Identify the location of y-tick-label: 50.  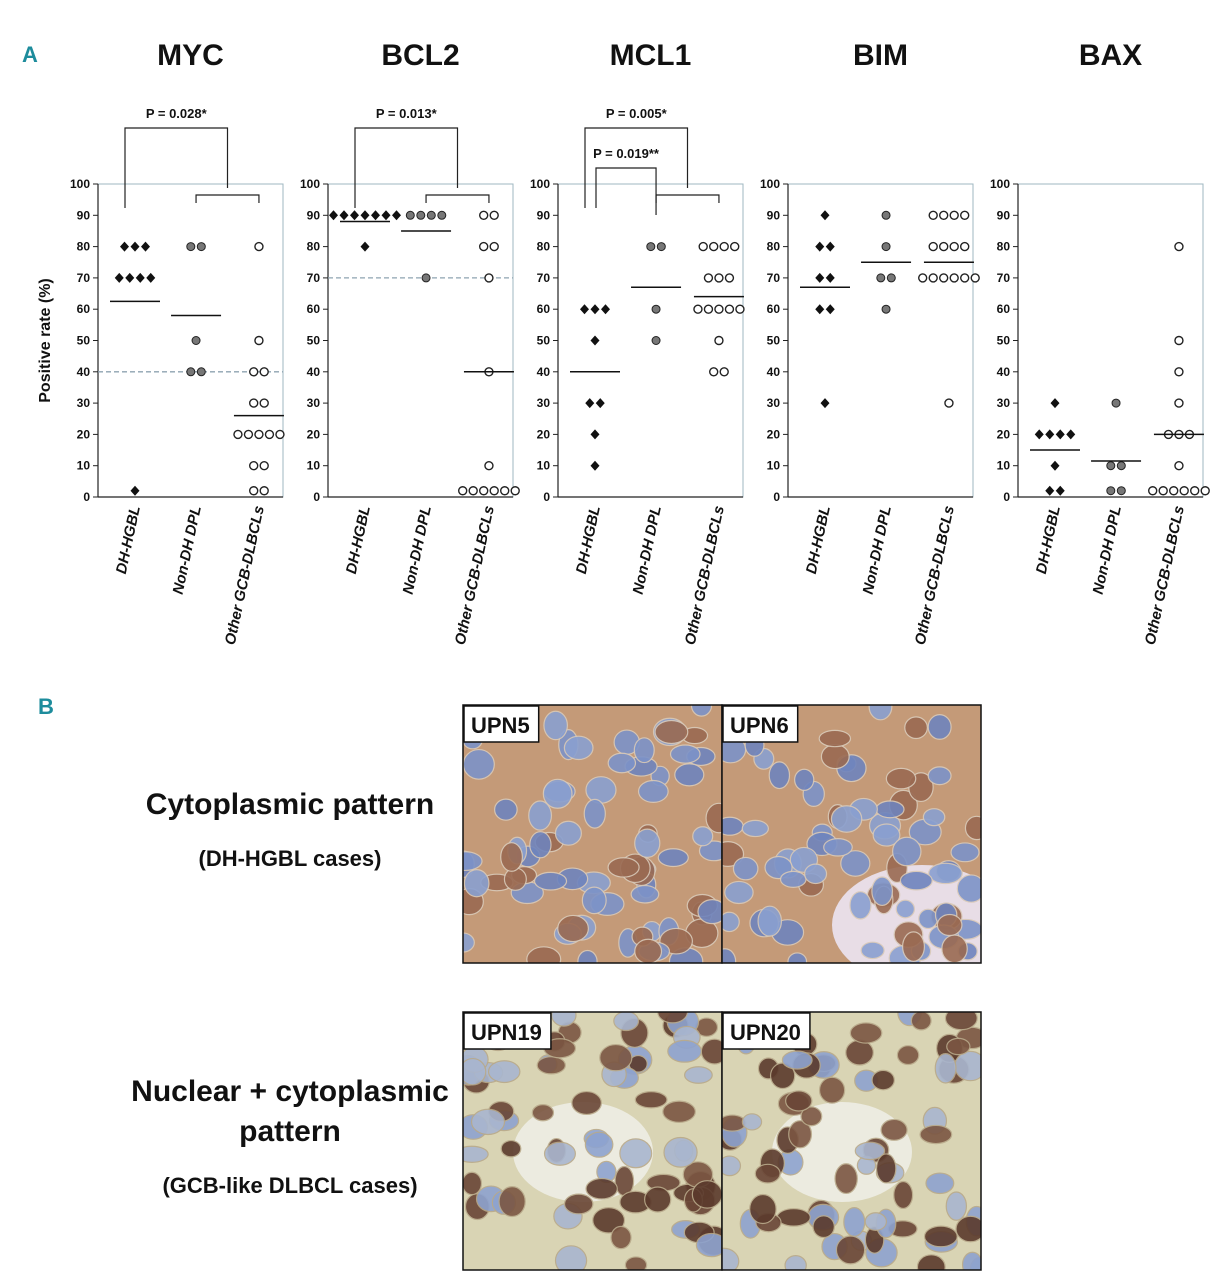
(84, 341).